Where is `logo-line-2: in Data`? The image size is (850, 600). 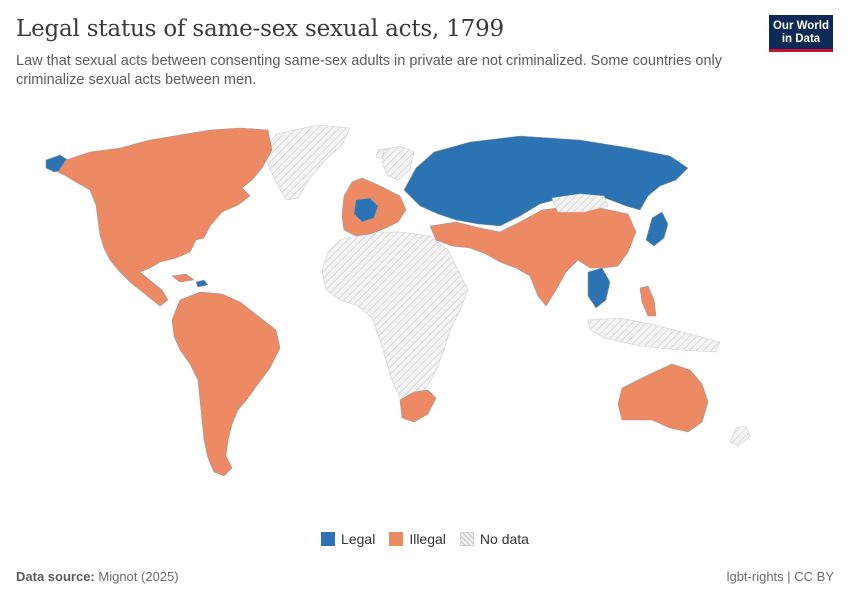 logo-line-2: in Data is located at coordinates (801, 39).